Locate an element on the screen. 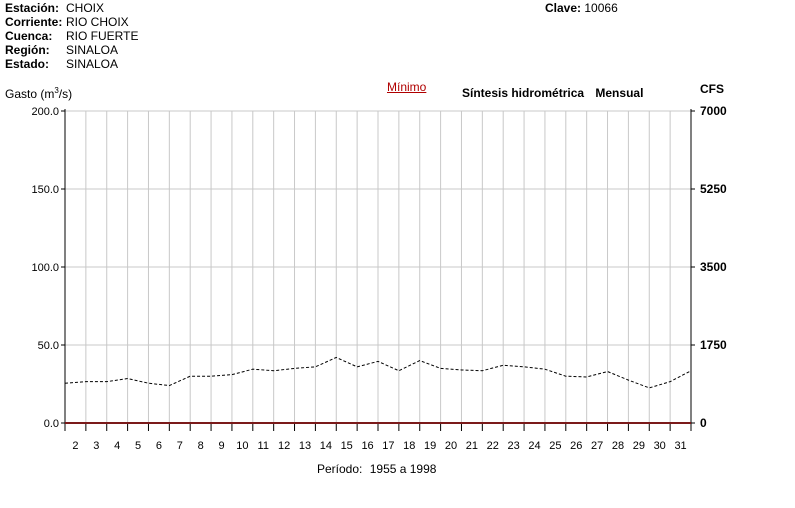 The height and width of the screenshot is (508, 795). station-row-label: Estación: is located at coordinates (32, 8).